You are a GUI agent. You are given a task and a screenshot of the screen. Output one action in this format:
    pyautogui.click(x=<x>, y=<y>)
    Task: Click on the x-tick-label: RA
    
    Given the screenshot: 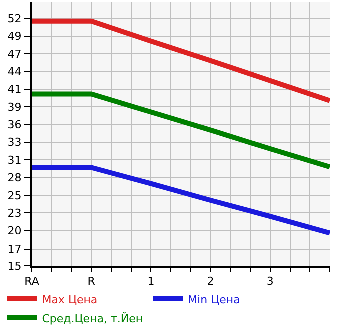 What is the action you would take?
    pyautogui.click(x=32, y=281)
    